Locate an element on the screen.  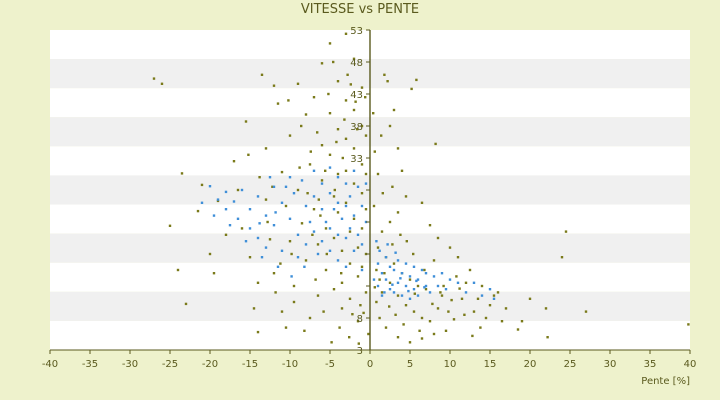
x-tick-label: 30 is located at coordinates (610, 364).